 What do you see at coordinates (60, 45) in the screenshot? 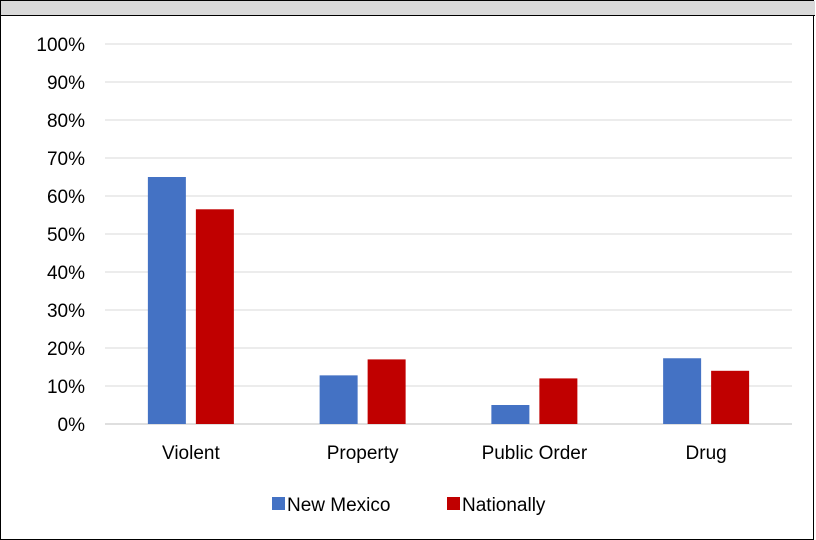
I see `y-tick-label: 100%` at bounding box center [60, 45].